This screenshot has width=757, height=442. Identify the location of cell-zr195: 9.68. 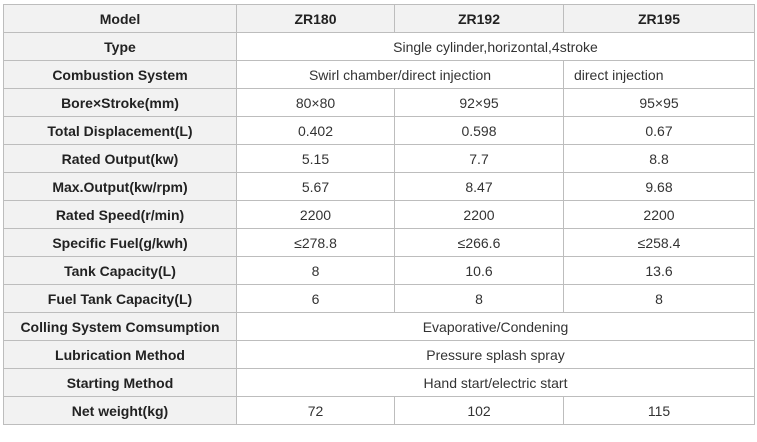
(659, 186).